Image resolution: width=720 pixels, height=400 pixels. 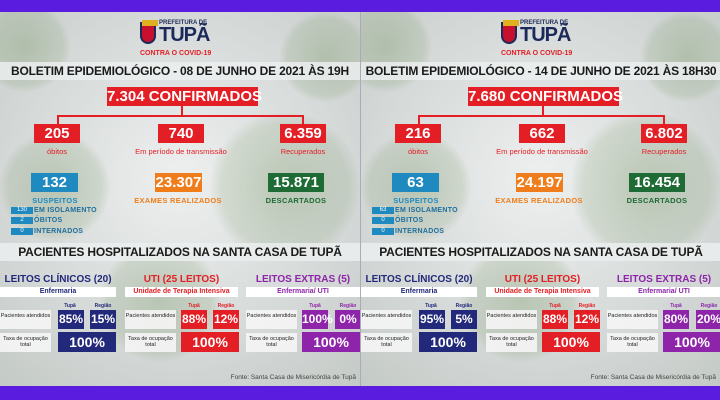 I want to click on discarded-value: 15.871, so click(x=296, y=182).